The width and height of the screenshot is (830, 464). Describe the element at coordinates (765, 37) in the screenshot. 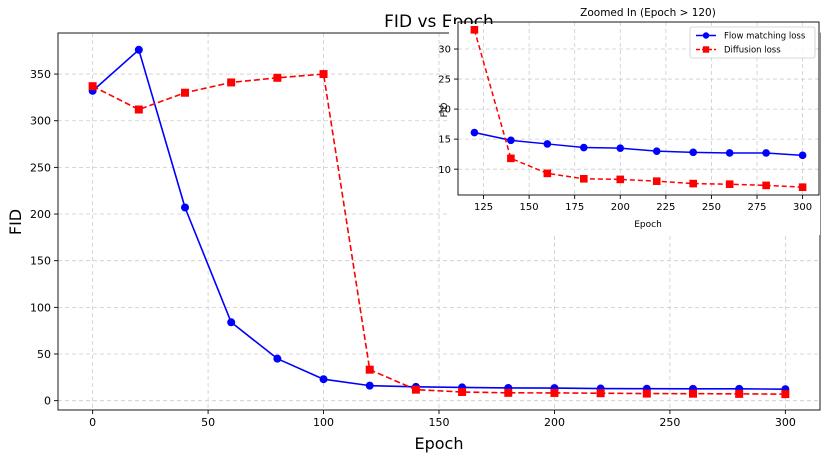

I see `legend-flow-label: Flow matching loss` at that location.